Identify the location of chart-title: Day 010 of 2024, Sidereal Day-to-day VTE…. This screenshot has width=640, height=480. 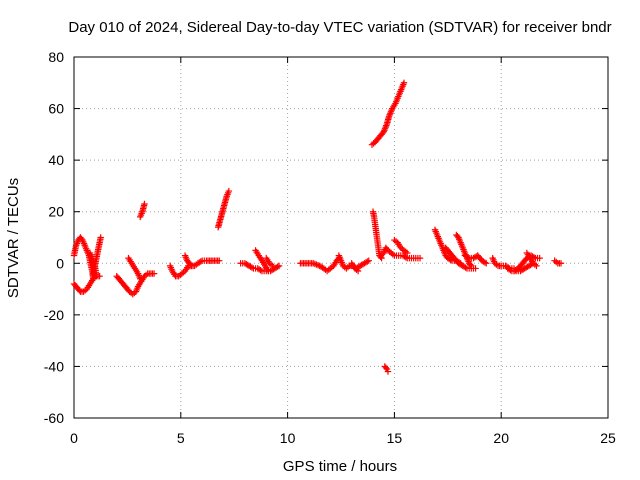
(339, 27).